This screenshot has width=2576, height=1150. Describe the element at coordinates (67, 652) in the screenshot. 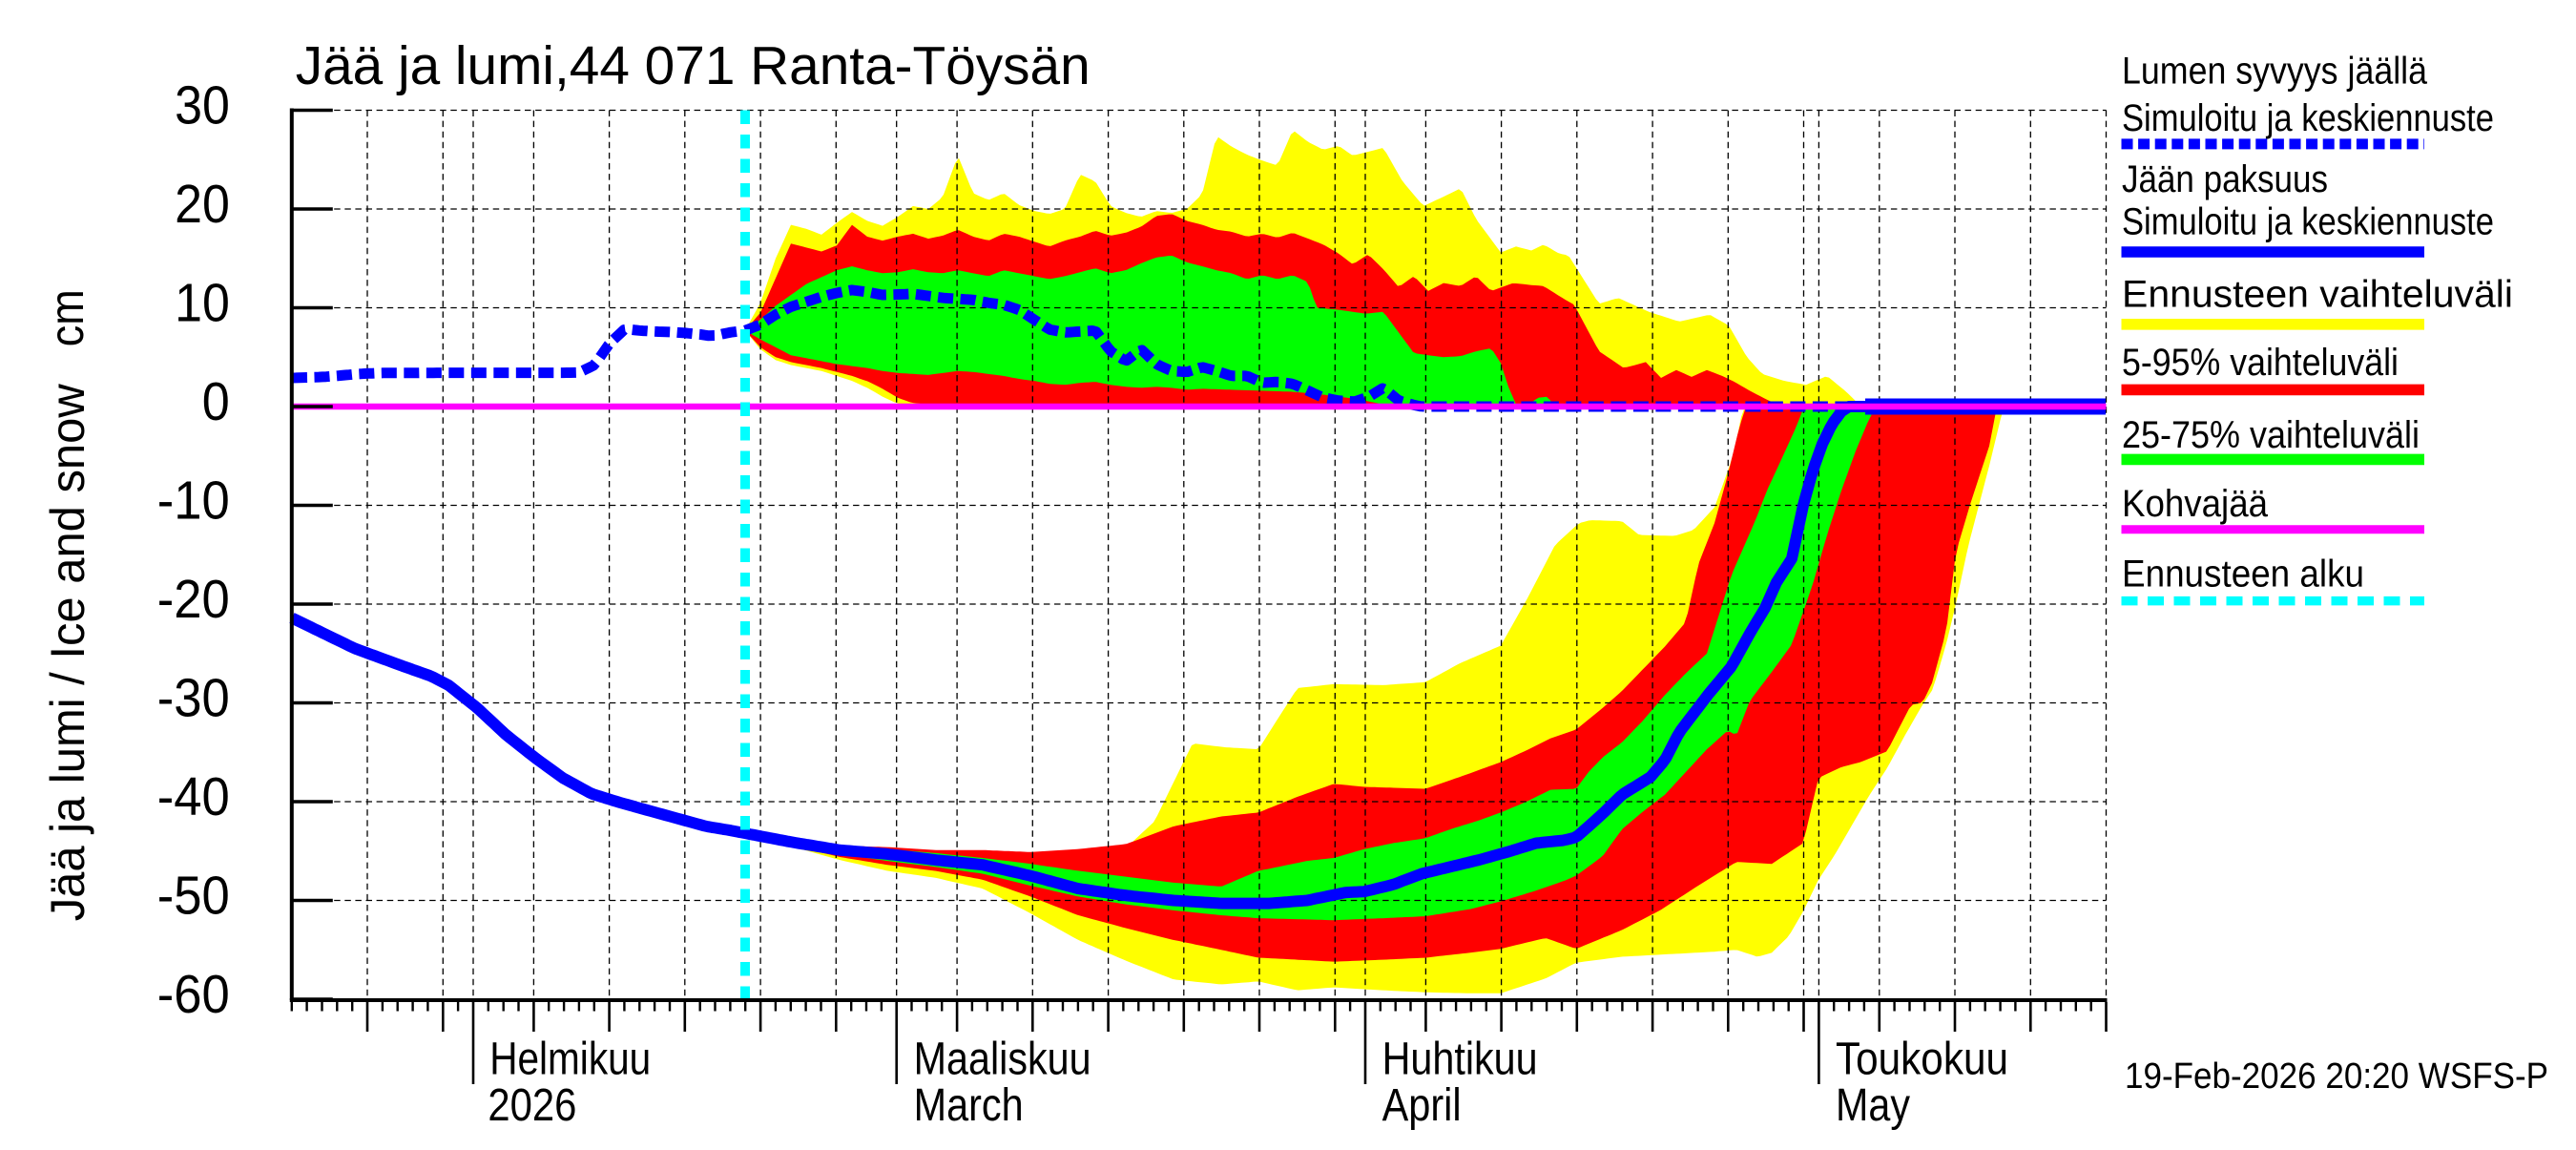

I see `svg-text: Jää ja lumi / Ice and snow` at that location.